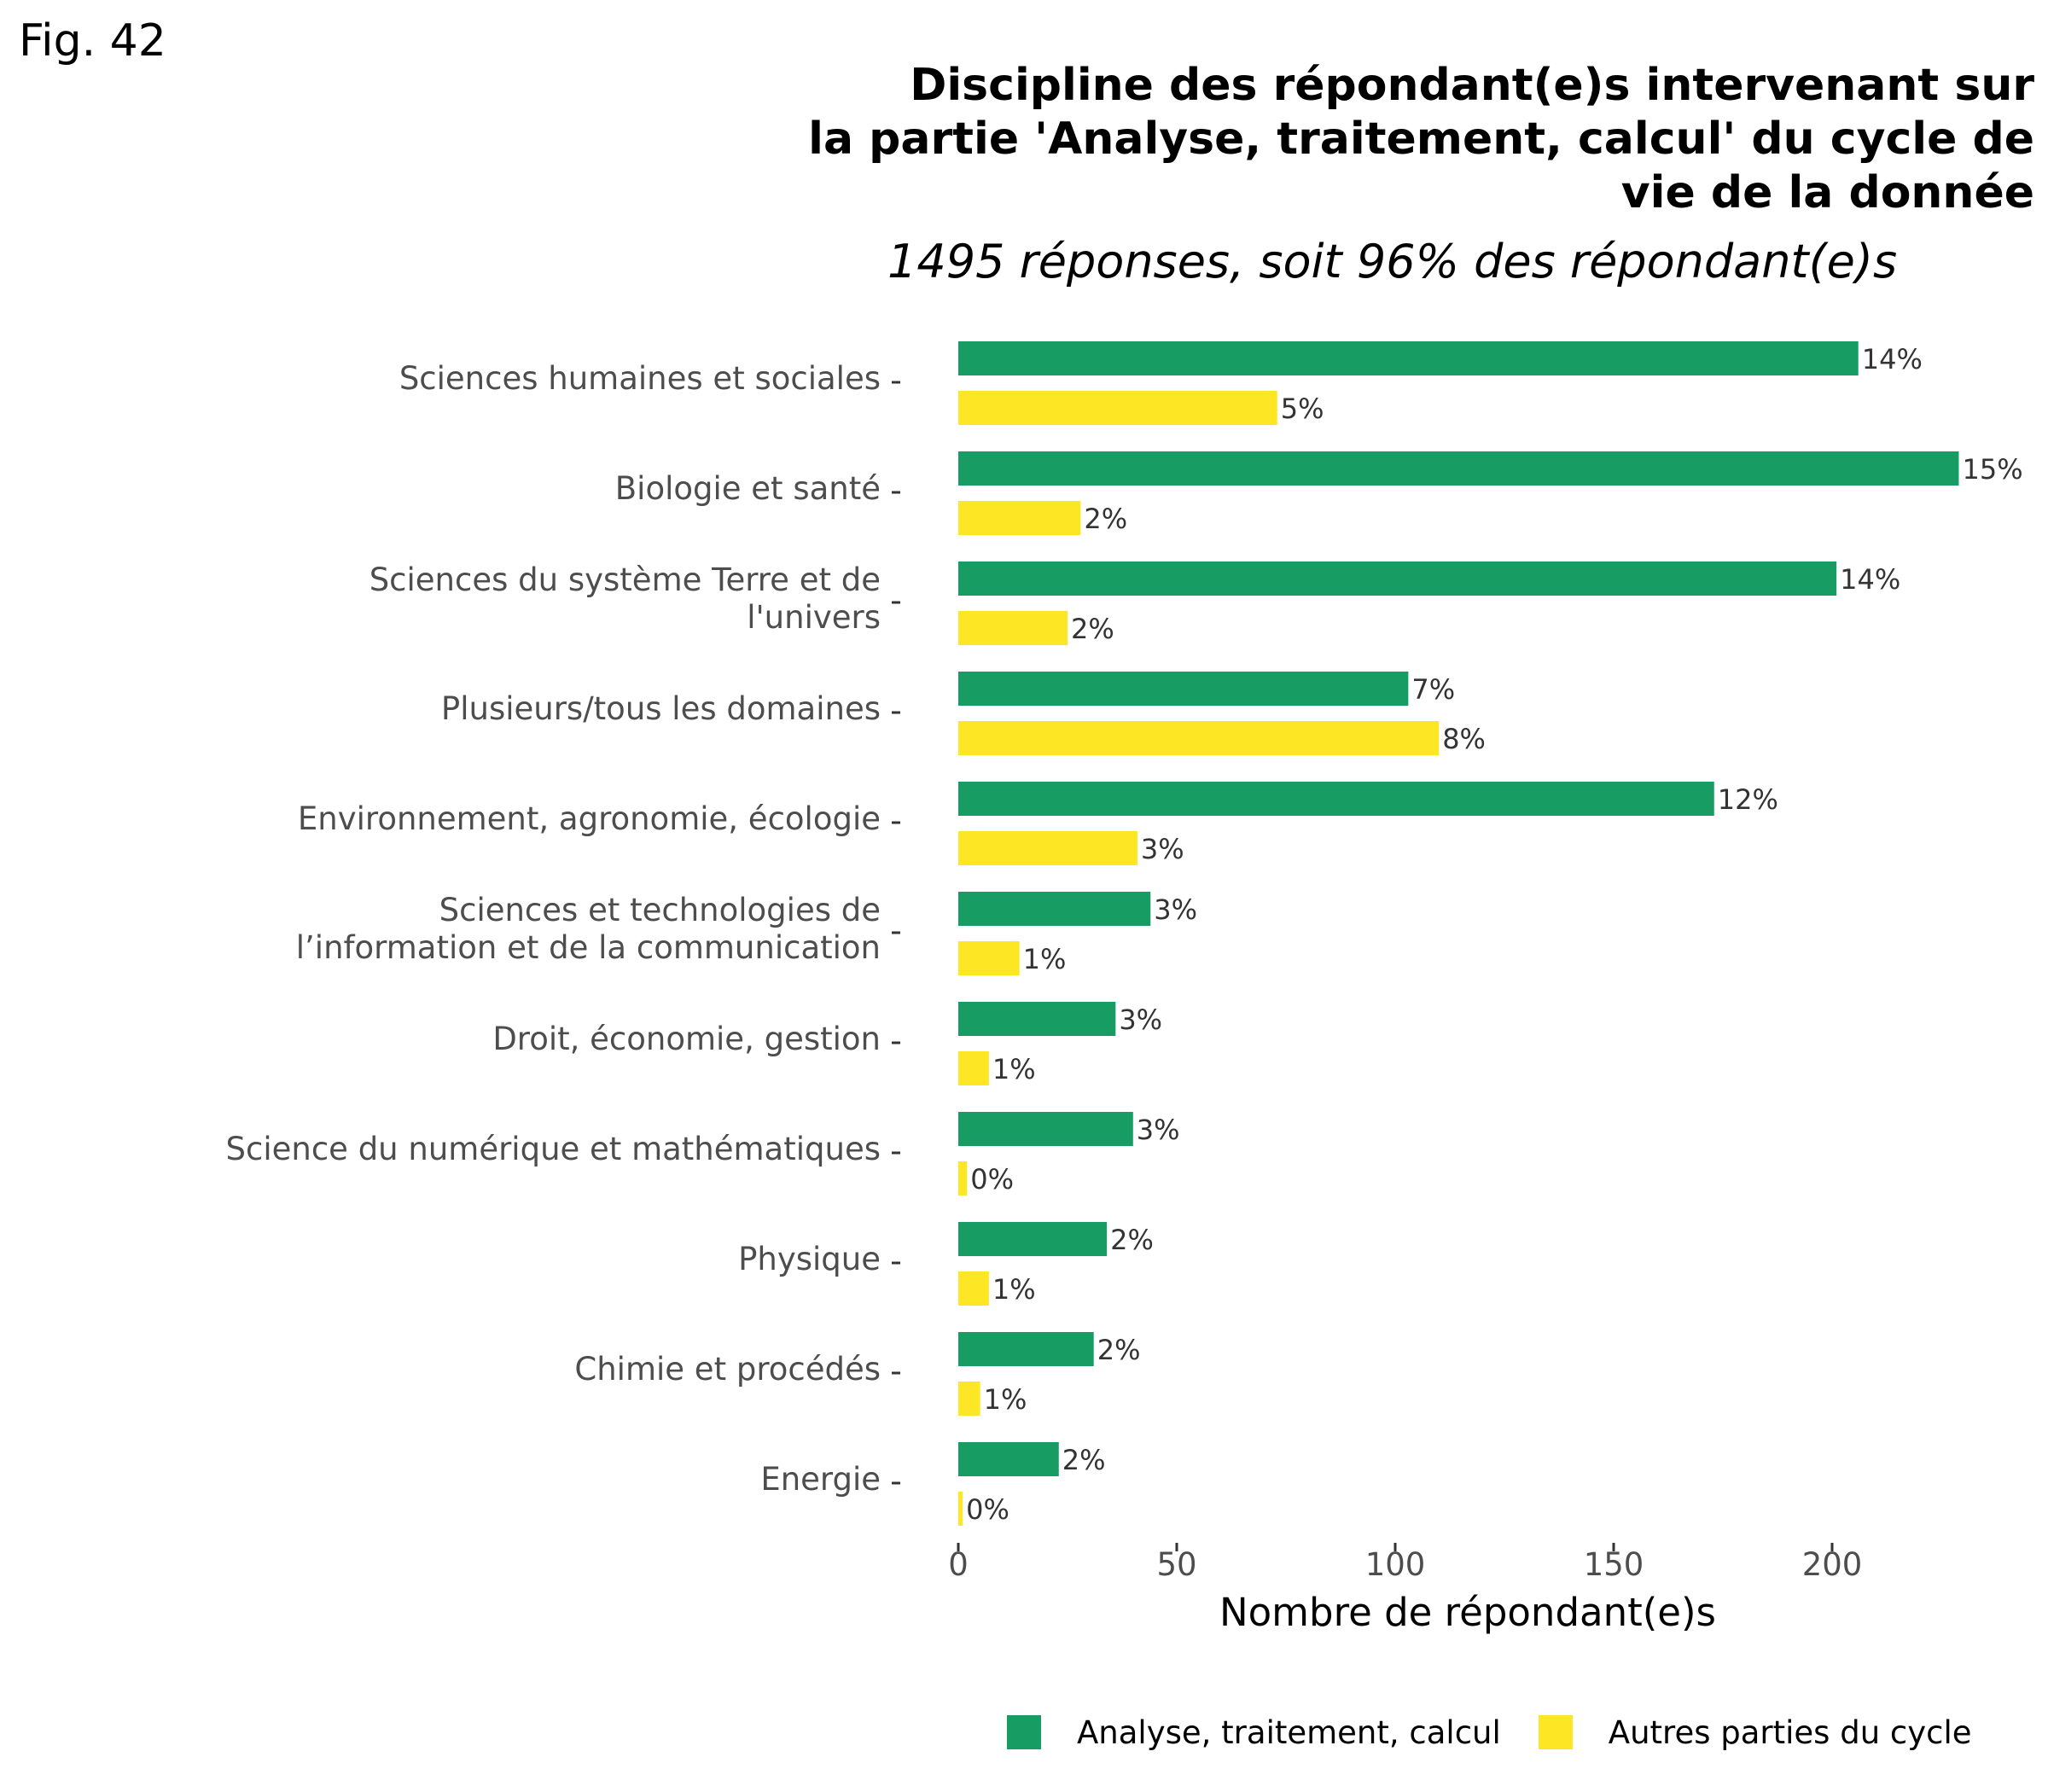 This screenshot has height=1792, width=2048. I want to click on data-label-analyse: 15%, so click(1992, 470).